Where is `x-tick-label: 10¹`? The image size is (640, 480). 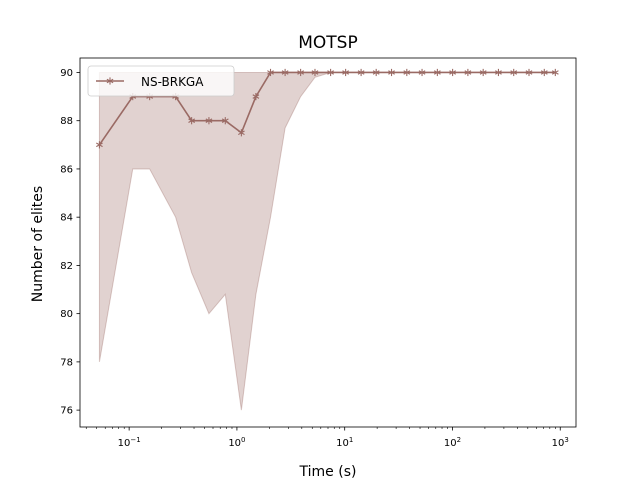
x-tick-label: 10¹ is located at coordinates (344, 442).